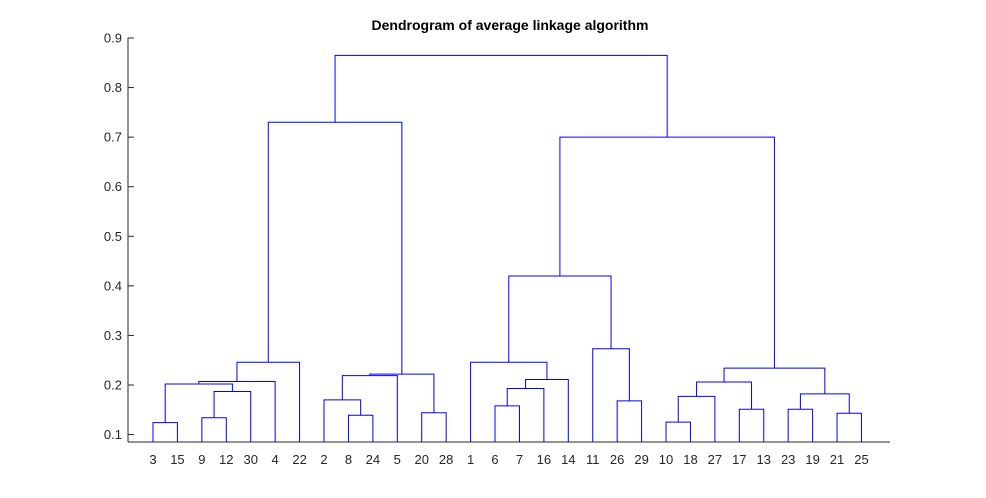  What do you see at coordinates (849, 427) in the screenshot?
I see `dendrogram-link-m25` at bounding box center [849, 427].